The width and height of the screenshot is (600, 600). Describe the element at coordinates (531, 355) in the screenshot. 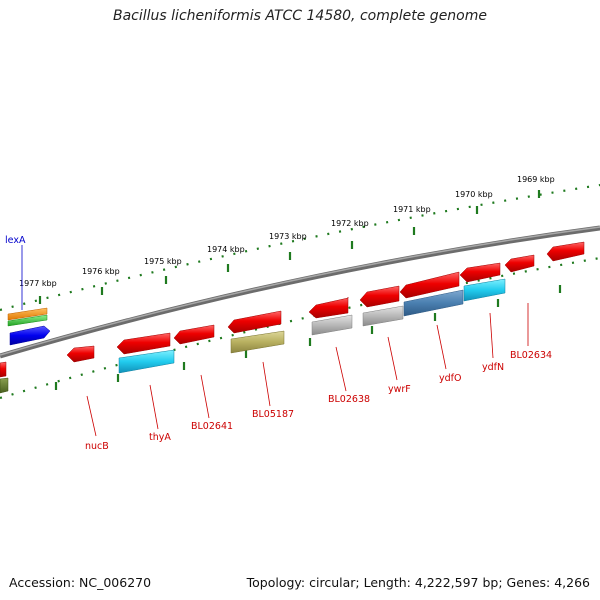

I see `gene-label: BL02634` at that location.